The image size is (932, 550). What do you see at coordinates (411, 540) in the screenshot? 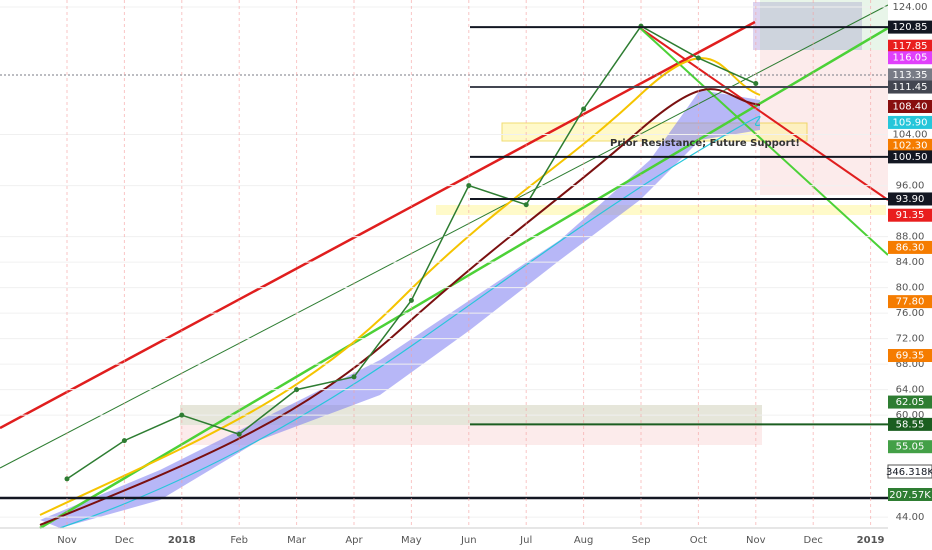
I see `x-tick-label: May` at bounding box center [411, 540].